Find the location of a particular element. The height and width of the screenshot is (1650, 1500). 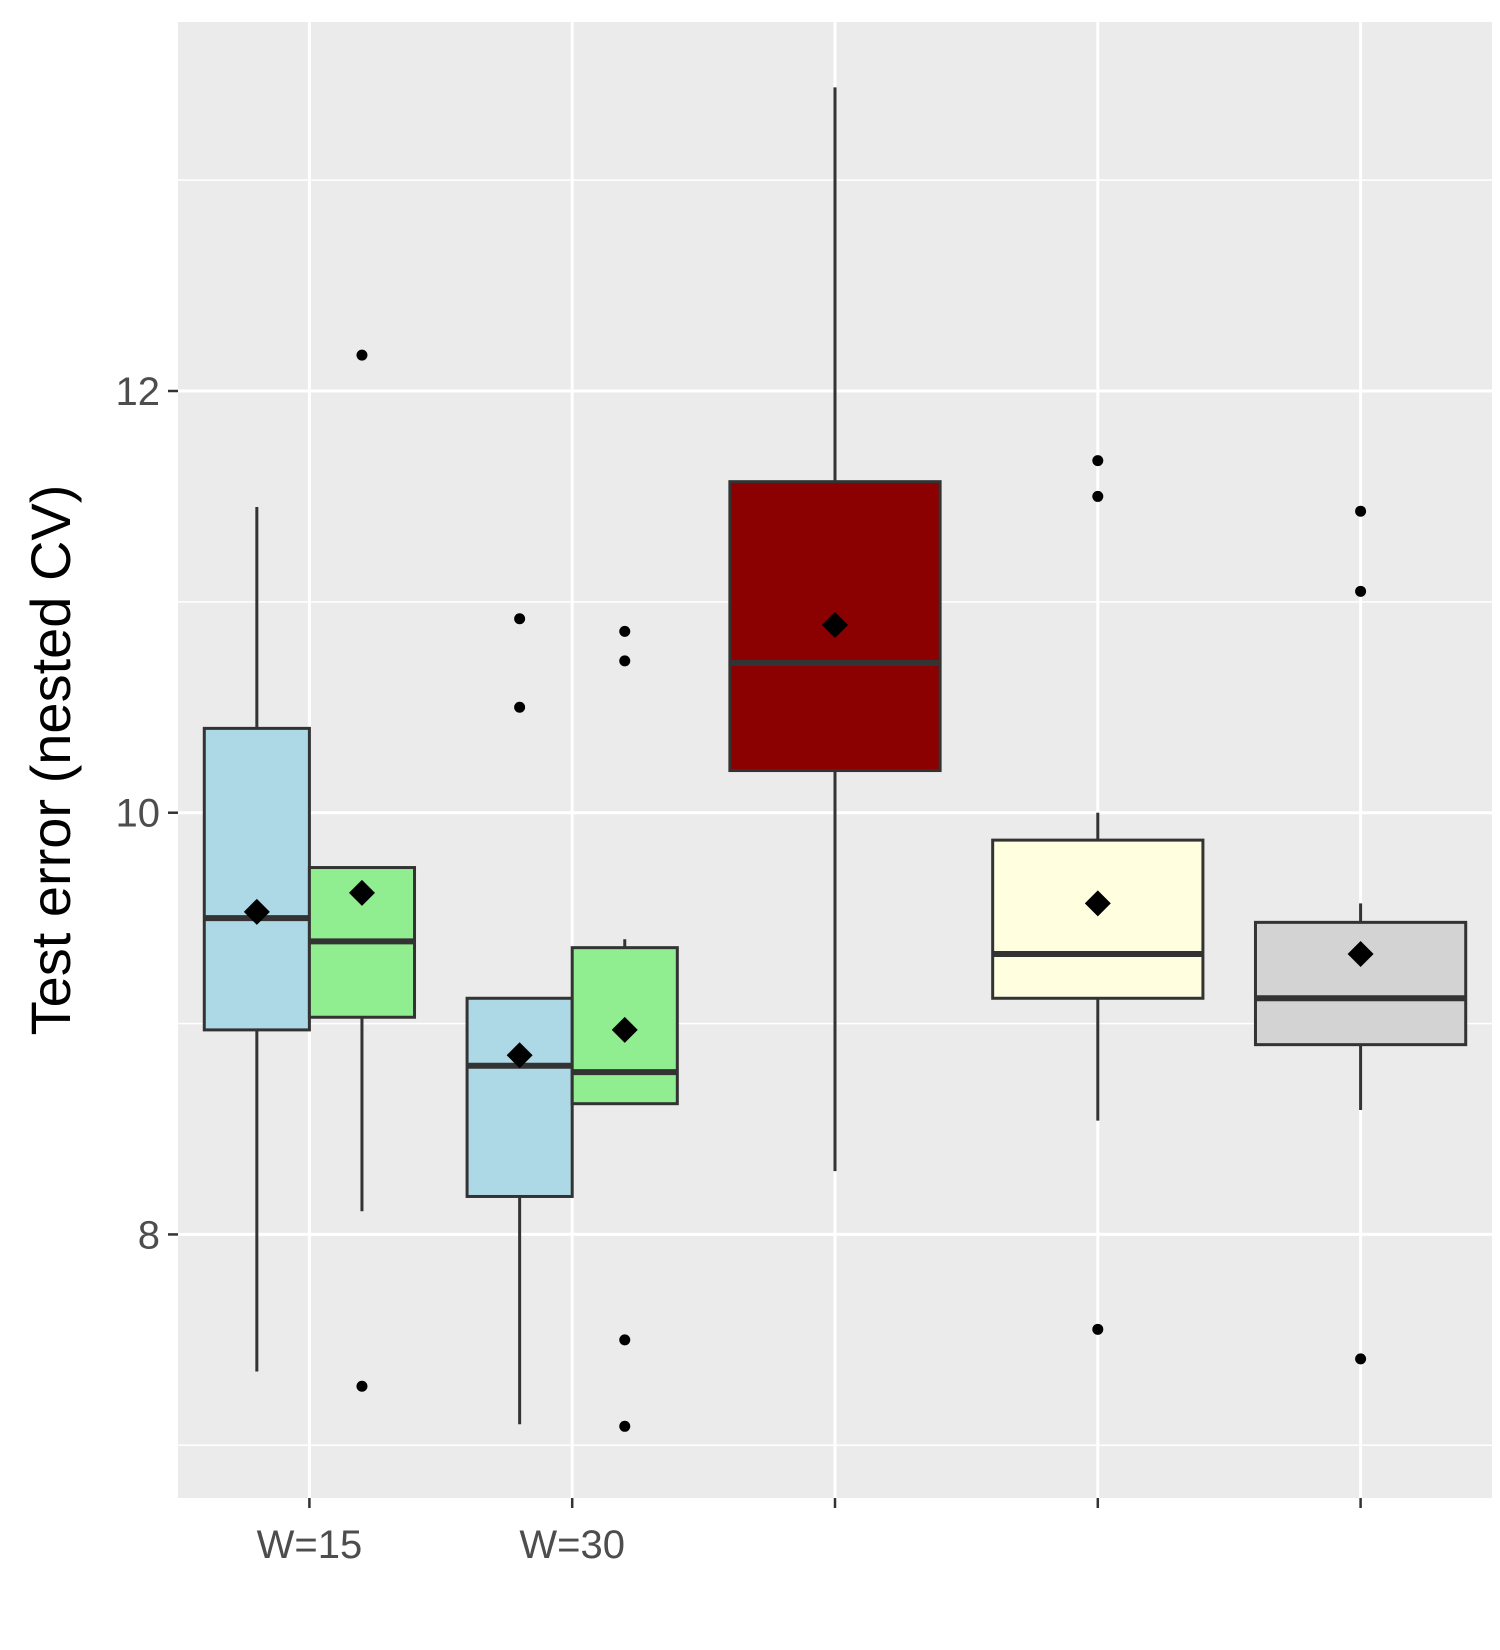

y-axis-title: Test error (nested CV) is located at coordinates (50, 760).